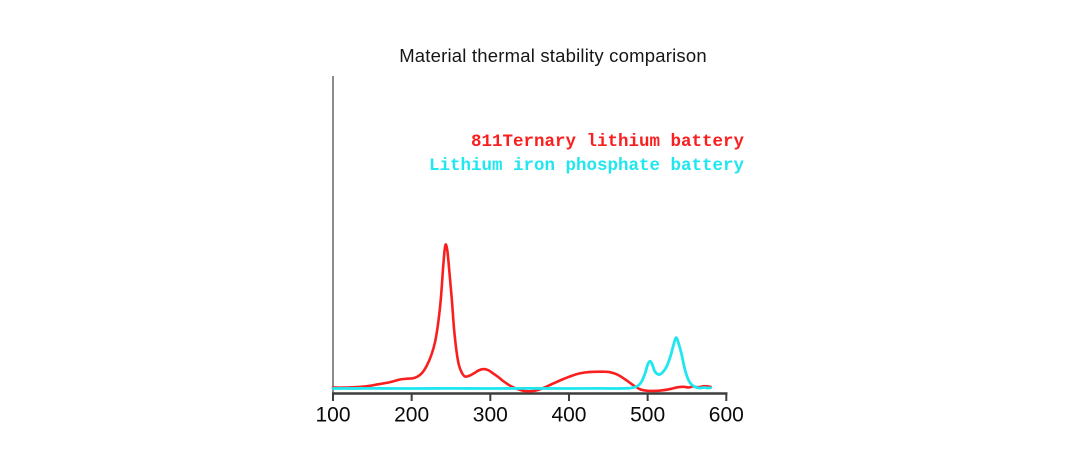 This screenshot has width=1080, height=470. What do you see at coordinates (332, 415) in the screenshot?
I see `x-tick-label: 100` at bounding box center [332, 415].